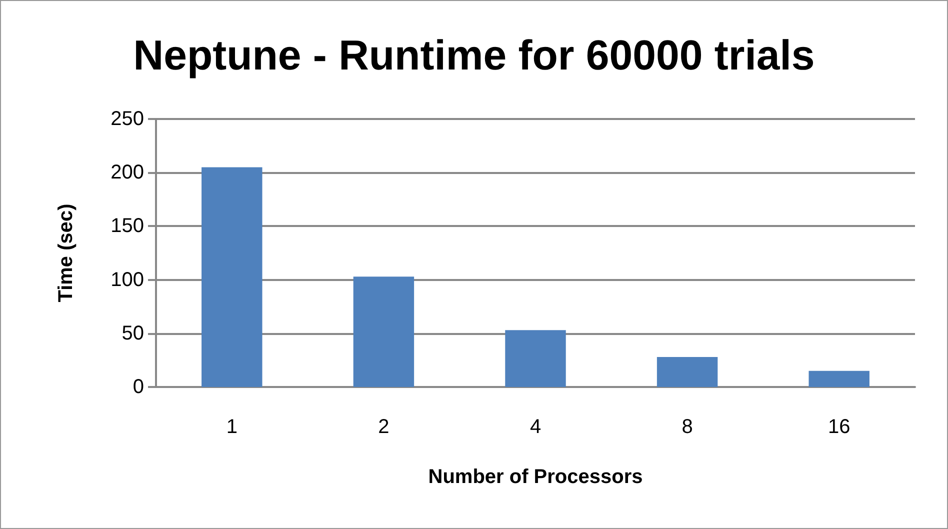 The width and height of the screenshot is (948, 529). What do you see at coordinates (384, 427) in the screenshot?
I see `x-tick-label: 2` at bounding box center [384, 427].